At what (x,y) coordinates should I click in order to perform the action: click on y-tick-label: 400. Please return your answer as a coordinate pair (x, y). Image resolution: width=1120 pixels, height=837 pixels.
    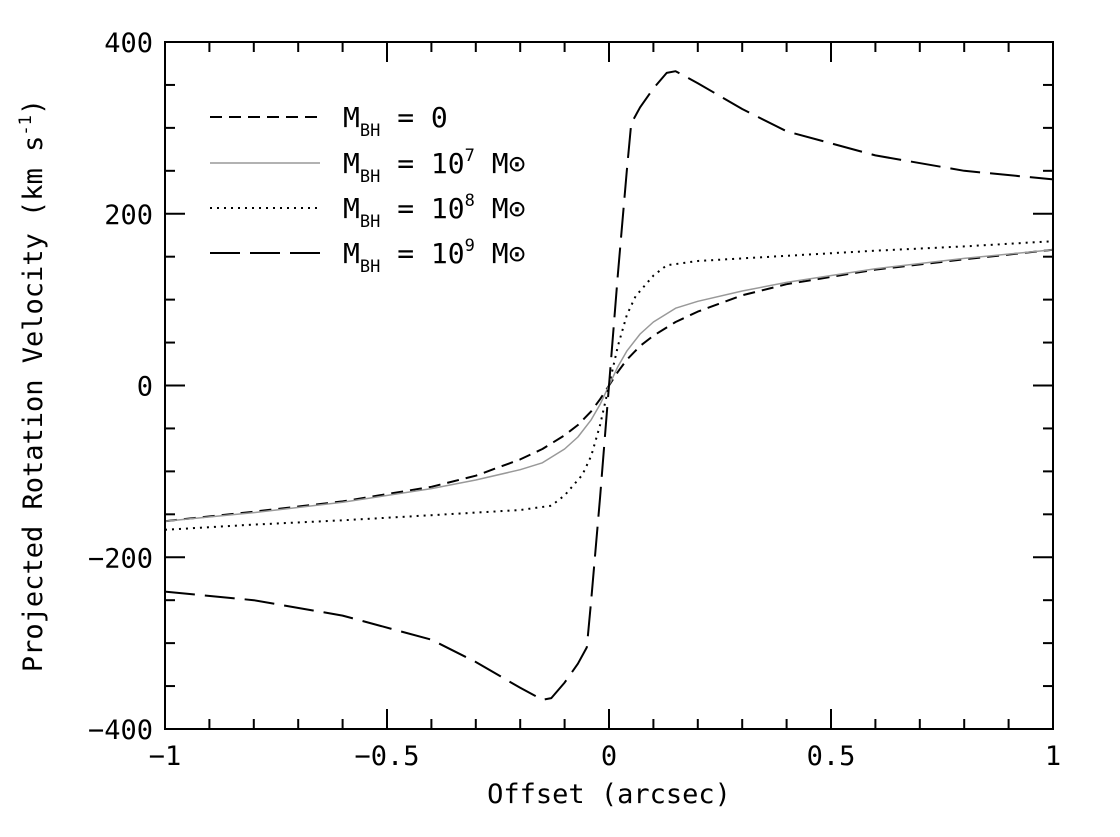
    Looking at the image, I should click on (128, 43).